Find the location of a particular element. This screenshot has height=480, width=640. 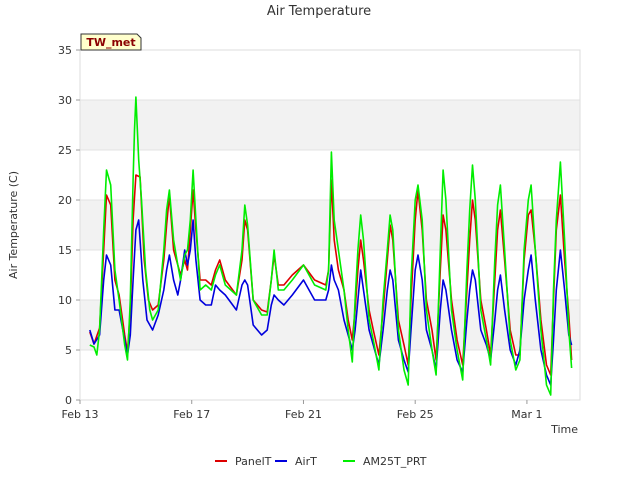

y-tick-label: 20 is located at coordinates (65, 200).